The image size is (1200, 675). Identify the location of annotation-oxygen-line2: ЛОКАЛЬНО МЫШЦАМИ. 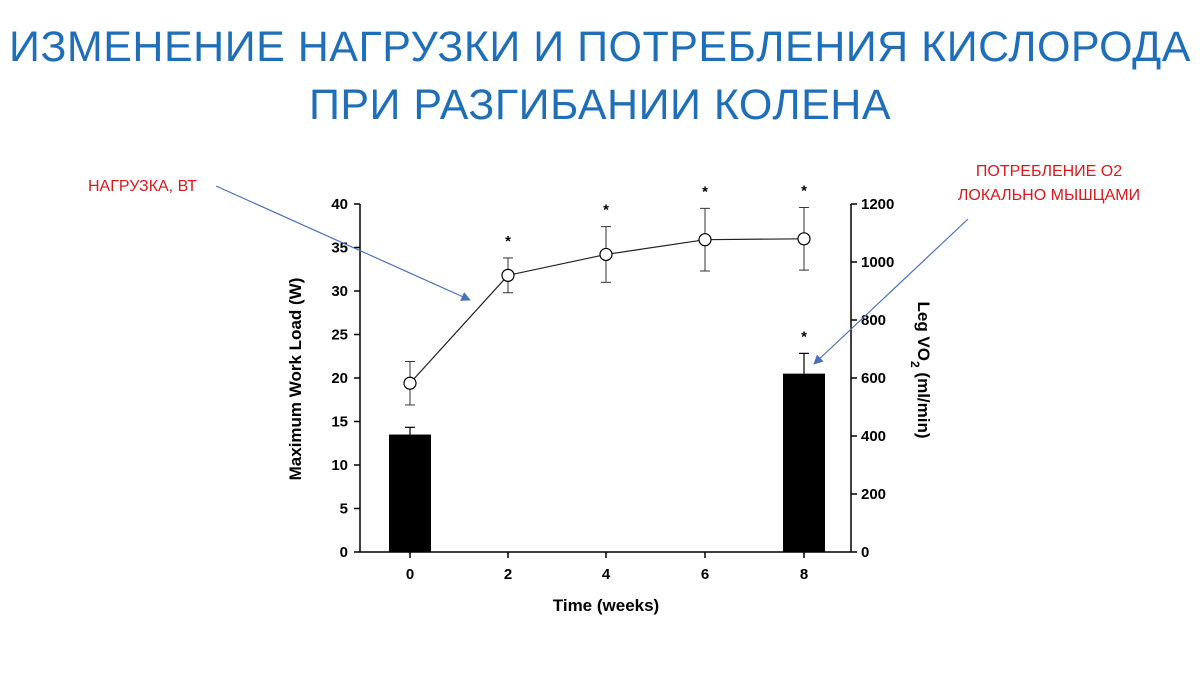
(1049, 195).